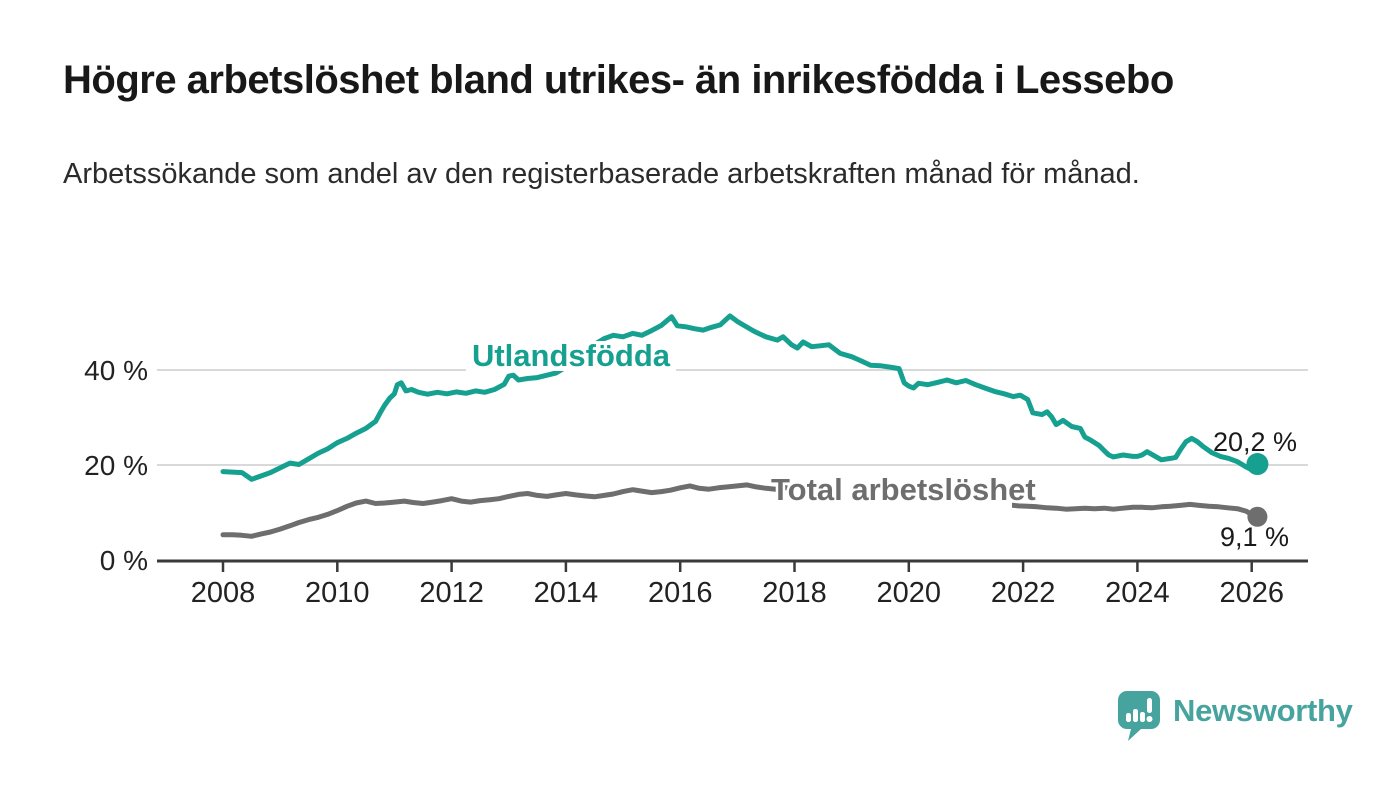  I want to click on x-tick-label: 2014, so click(566, 593).